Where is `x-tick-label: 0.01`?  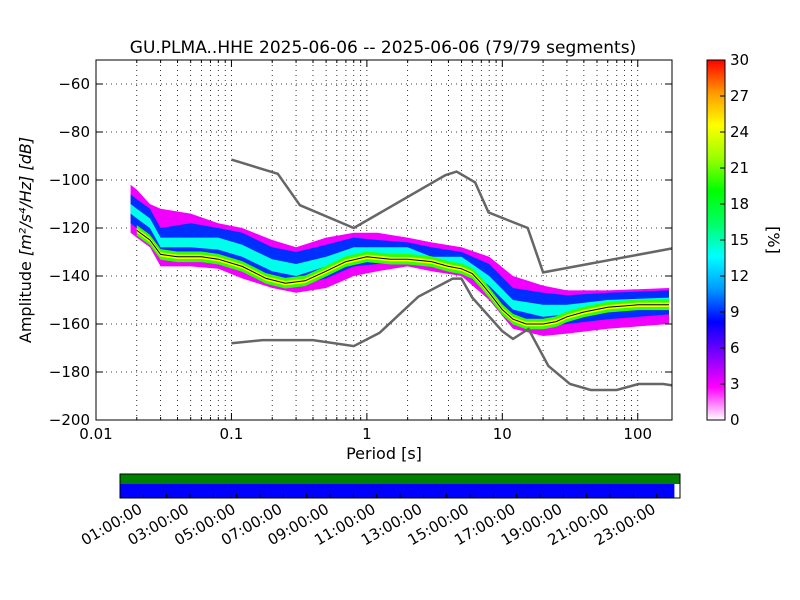 x-tick-label: 0.01 is located at coordinates (95, 434).